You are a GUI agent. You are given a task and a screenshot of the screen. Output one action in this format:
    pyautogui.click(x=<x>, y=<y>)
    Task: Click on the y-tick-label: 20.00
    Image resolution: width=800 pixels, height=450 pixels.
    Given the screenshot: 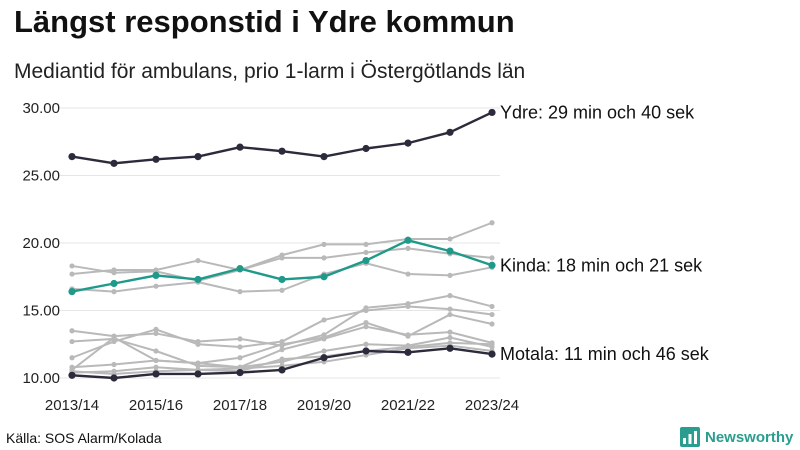 What is the action you would take?
    pyautogui.click(x=41, y=243)
    